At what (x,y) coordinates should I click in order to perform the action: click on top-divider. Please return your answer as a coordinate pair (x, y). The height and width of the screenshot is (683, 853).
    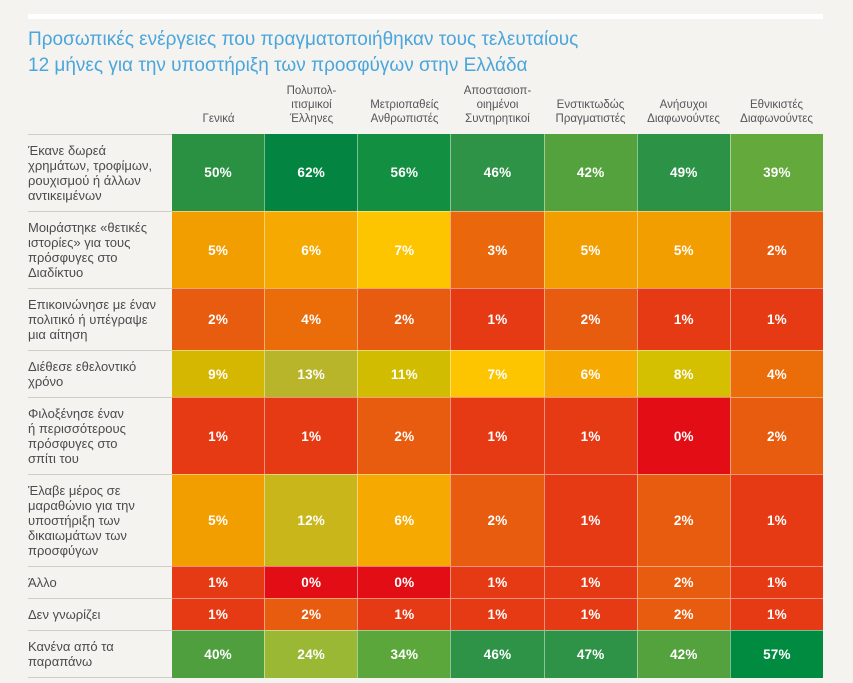
    Looking at the image, I should click on (425, 16).